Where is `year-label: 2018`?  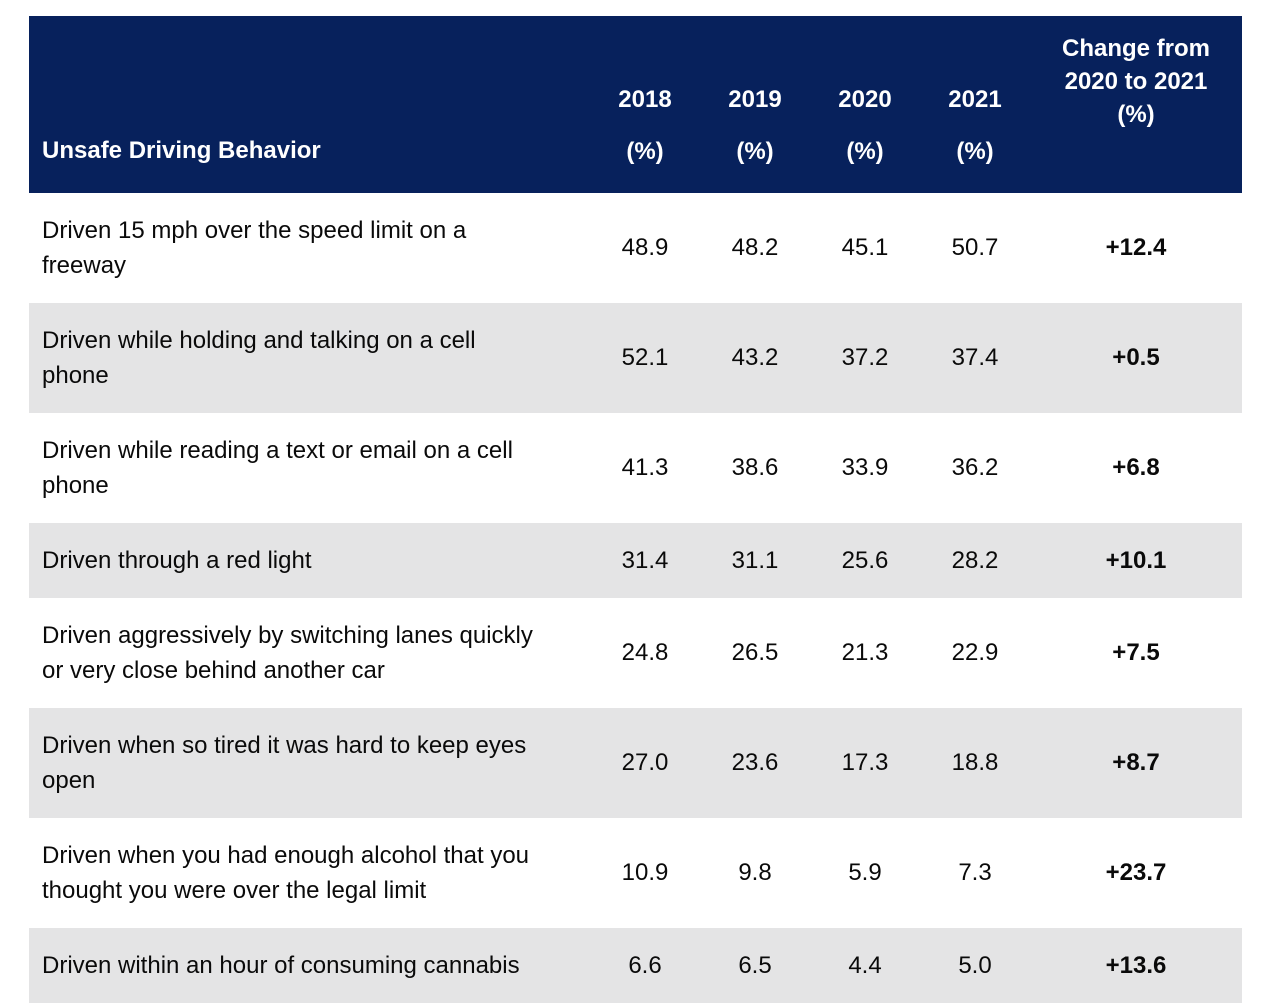 year-label: 2018 is located at coordinates (645, 99).